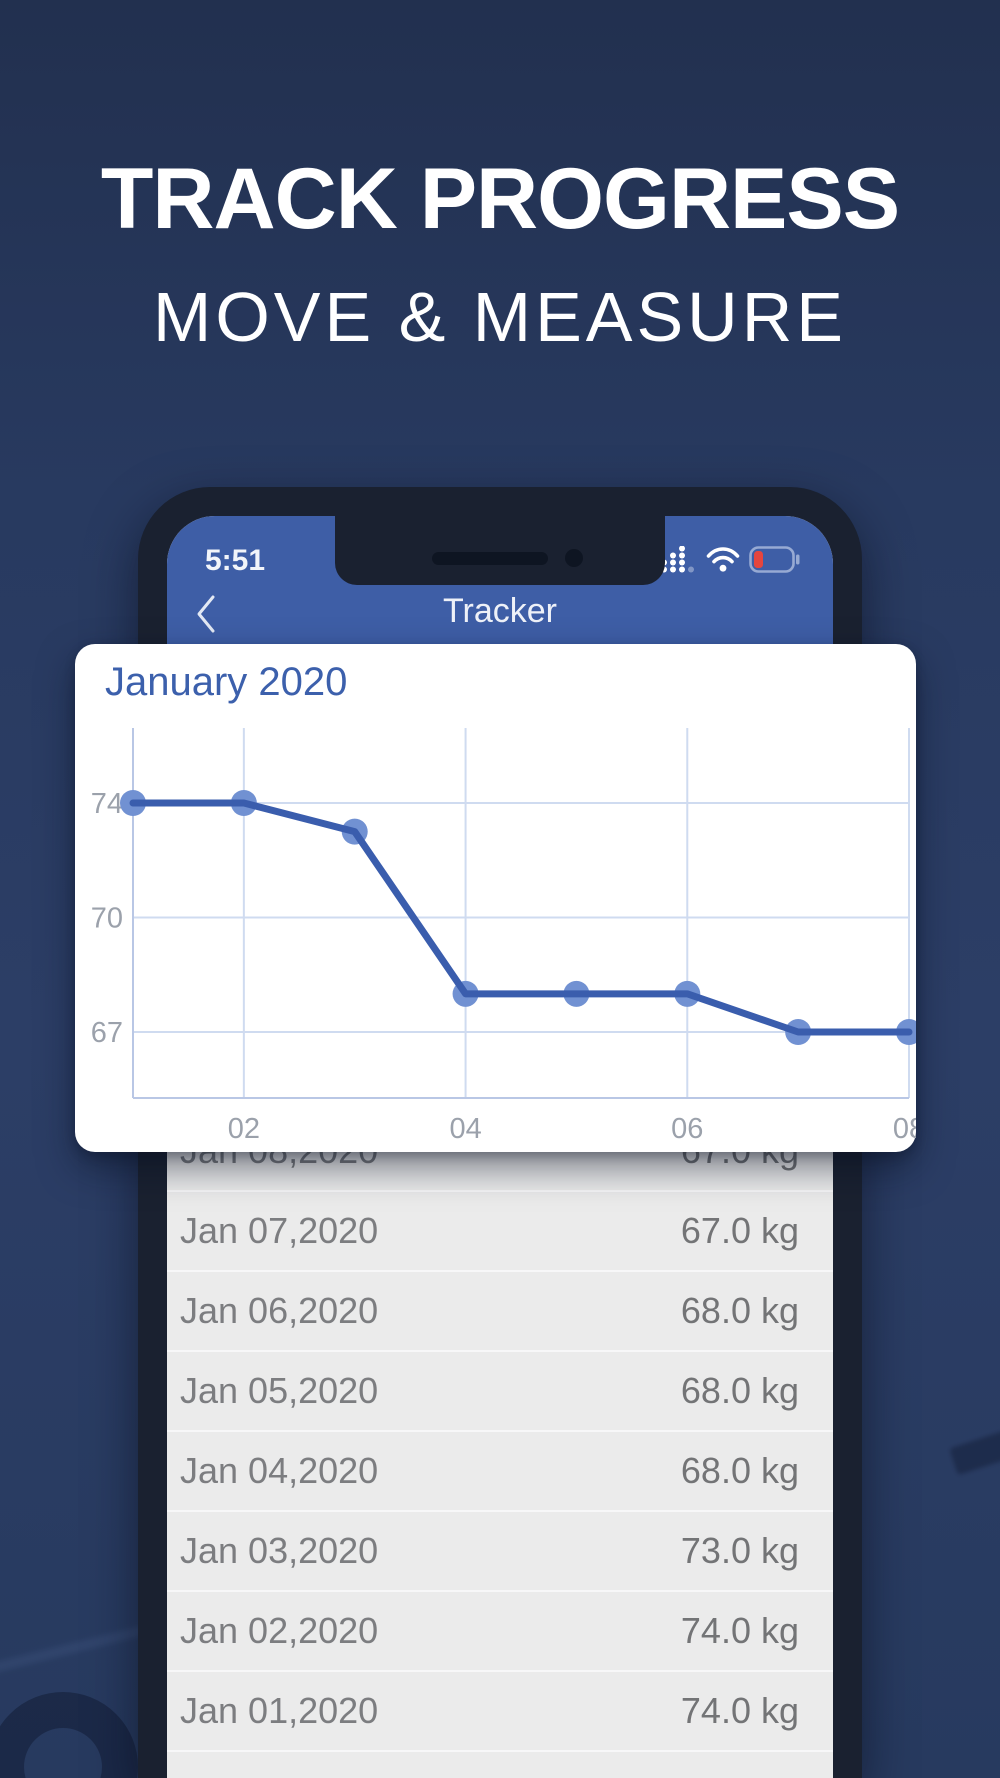 This screenshot has width=1000, height=1778. I want to click on list-item: Jan 04,2020 68.0 kg, so click(500, 1472).